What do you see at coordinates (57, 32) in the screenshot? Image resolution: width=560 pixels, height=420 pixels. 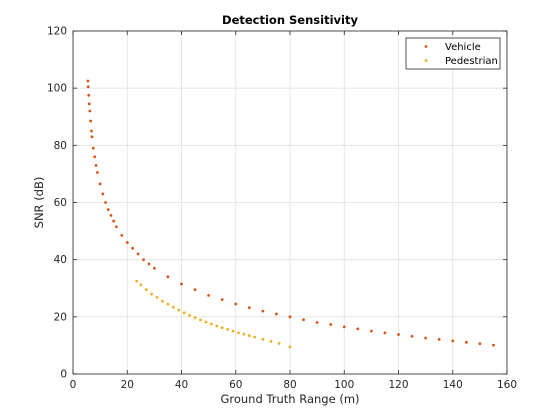 I see `y-tick-label: 120` at bounding box center [57, 32].